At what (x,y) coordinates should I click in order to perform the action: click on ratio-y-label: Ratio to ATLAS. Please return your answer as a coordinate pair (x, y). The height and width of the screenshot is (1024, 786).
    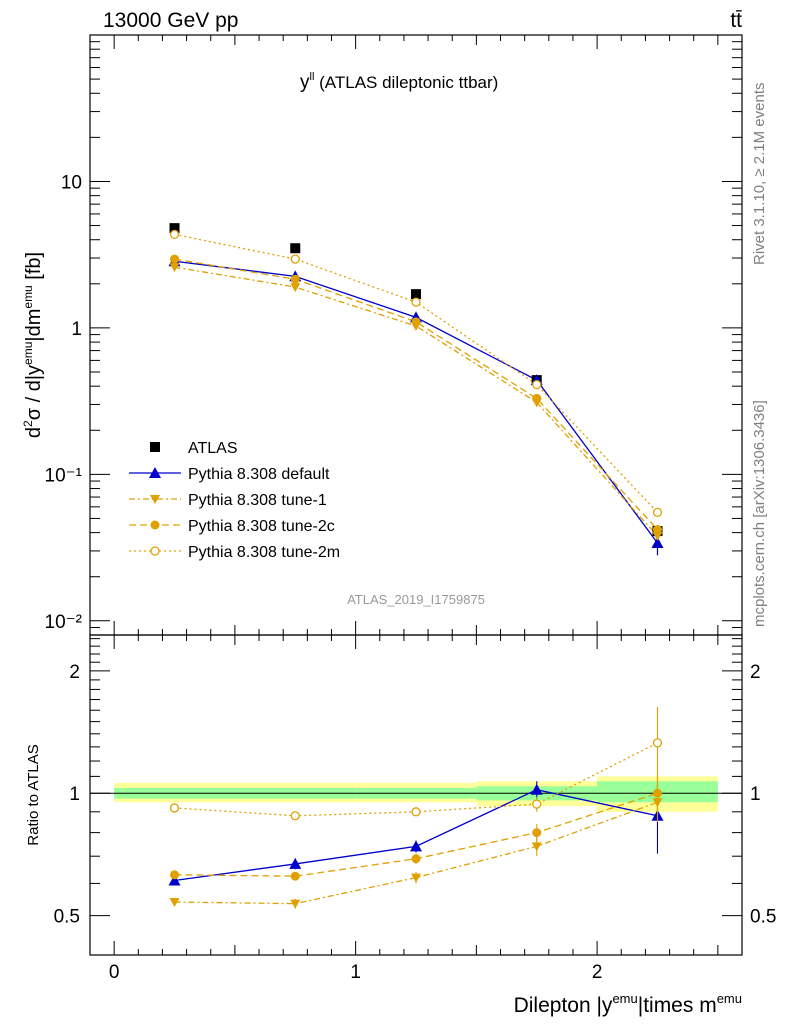
    Looking at the image, I should click on (33, 794).